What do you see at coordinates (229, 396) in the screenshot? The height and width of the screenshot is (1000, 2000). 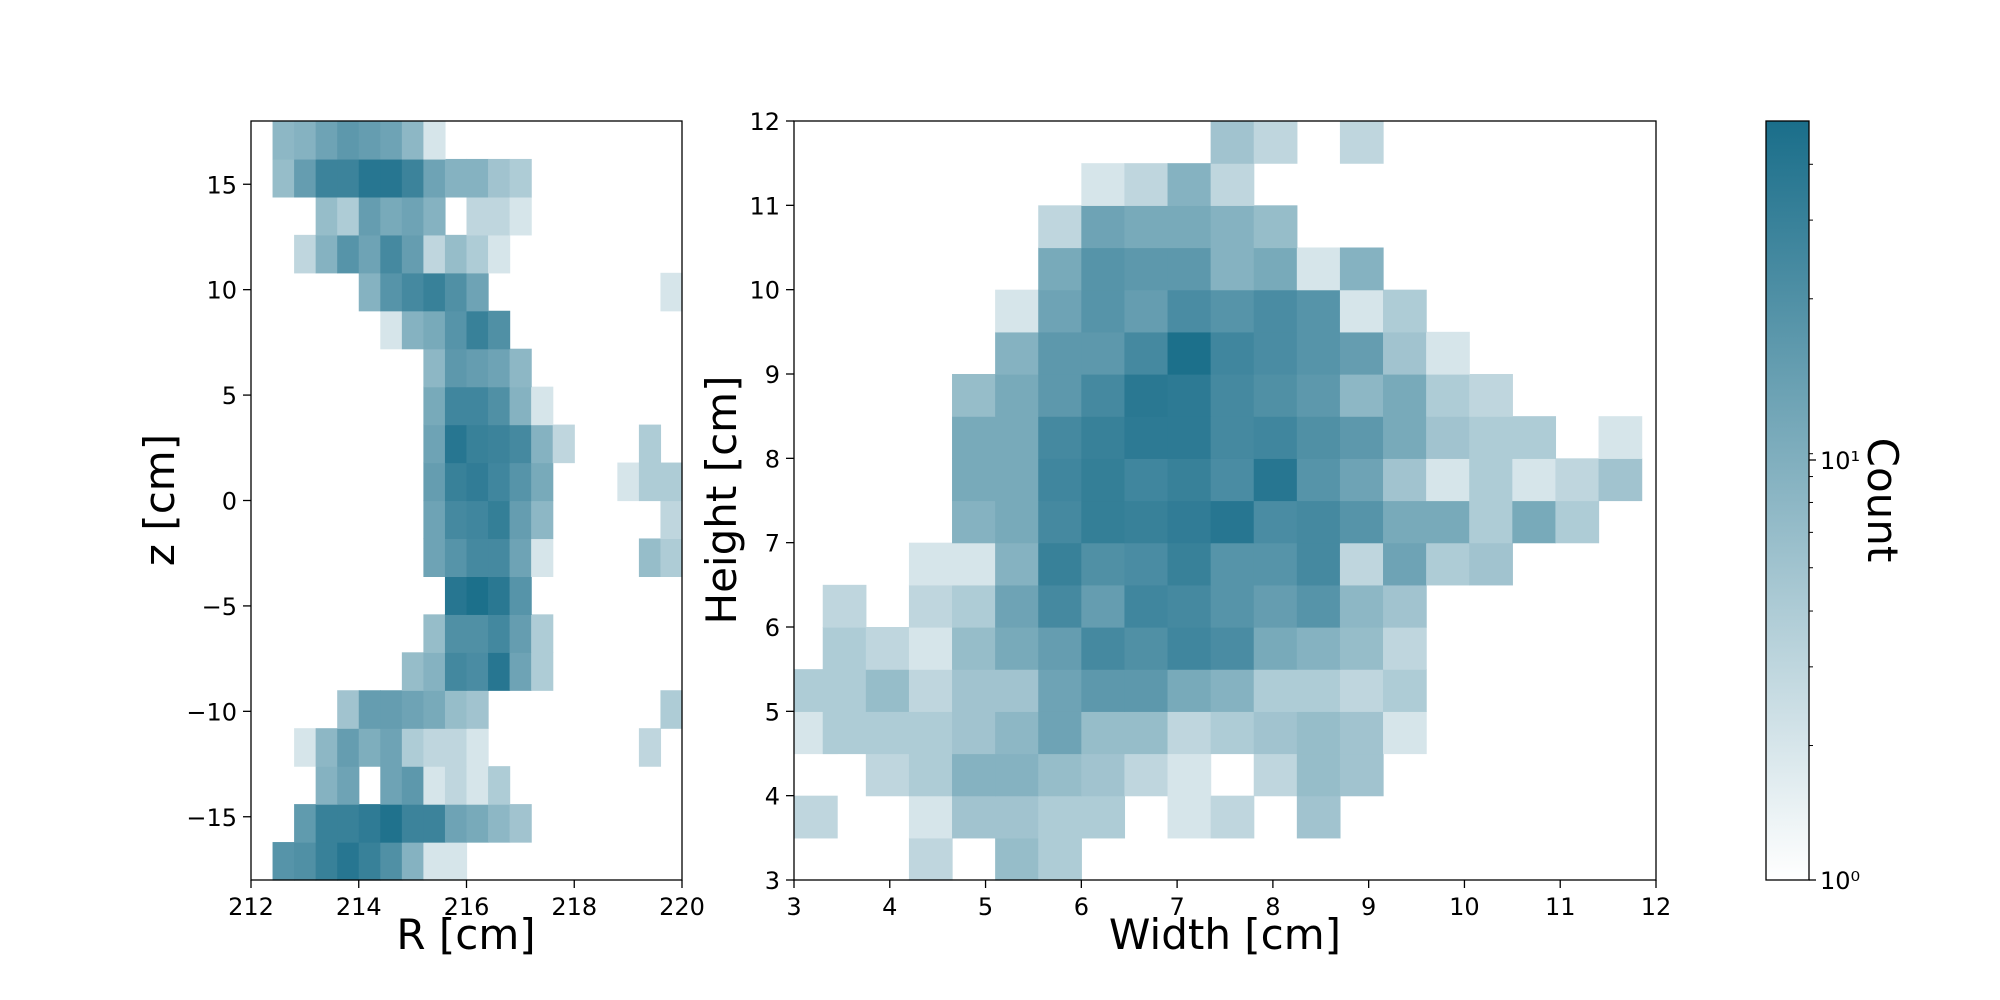 I see `rz-y-tick-label-4: 5` at bounding box center [229, 396].